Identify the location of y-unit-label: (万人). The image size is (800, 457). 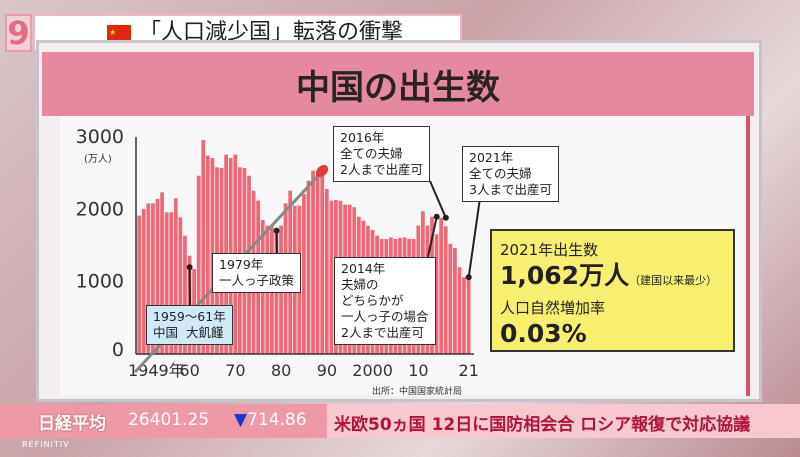
(98, 159).